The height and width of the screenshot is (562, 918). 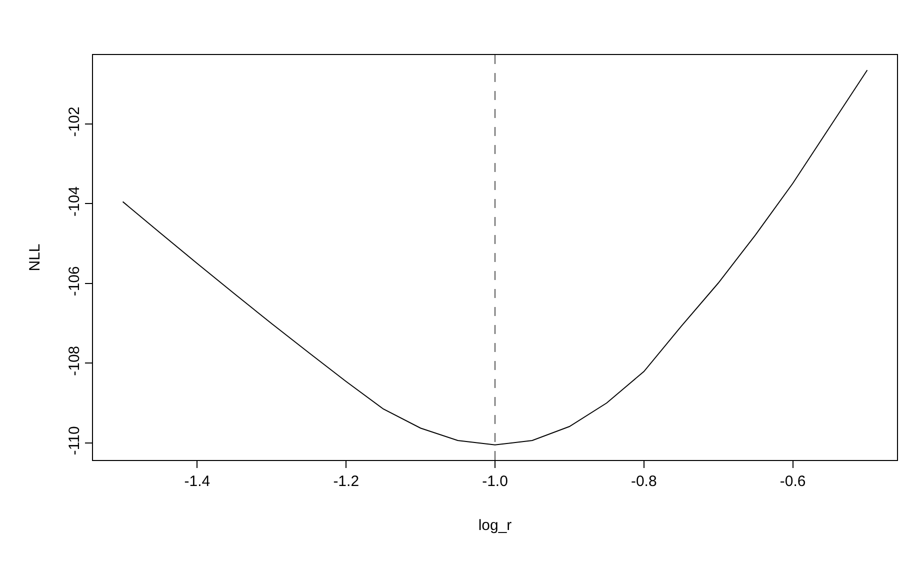 What do you see at coordinates (346, 481) in the screenshot?
I see `x-tick-label: -1.2` at bounding box center [346, 481].